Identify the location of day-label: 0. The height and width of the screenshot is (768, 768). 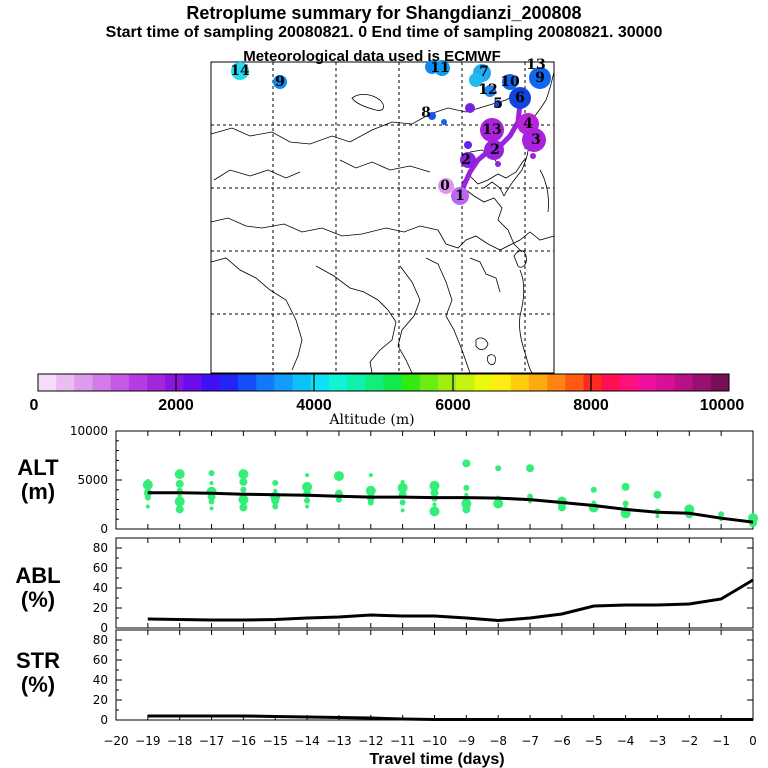
(445, 186).